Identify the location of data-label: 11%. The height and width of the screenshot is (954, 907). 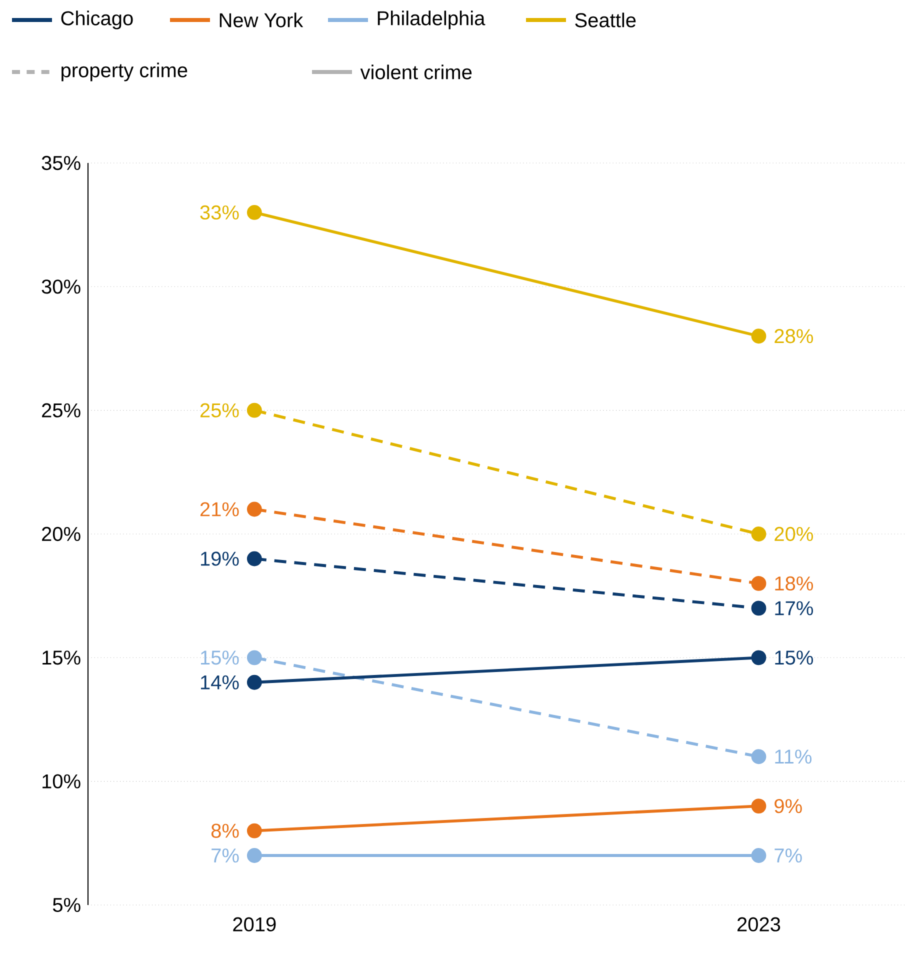
(793, 757).